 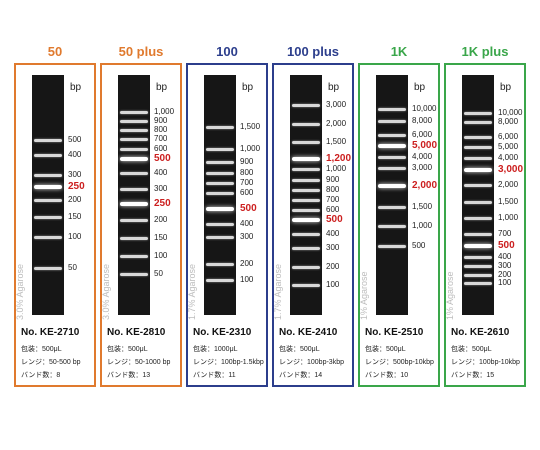 What do you see at coordinates (129, 375) in the screenshot?
I see `band-count-info: バンド数：13` at bounding box center [129, 375].